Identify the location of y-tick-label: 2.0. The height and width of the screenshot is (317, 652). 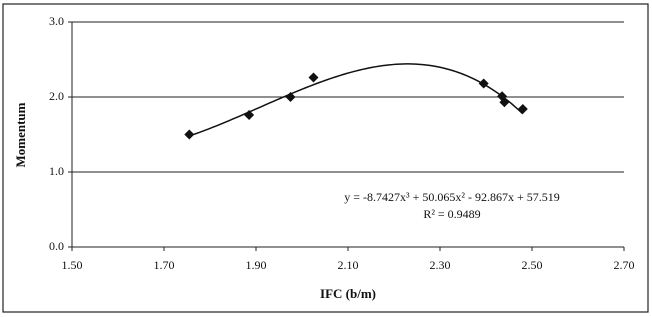
(56, 96).